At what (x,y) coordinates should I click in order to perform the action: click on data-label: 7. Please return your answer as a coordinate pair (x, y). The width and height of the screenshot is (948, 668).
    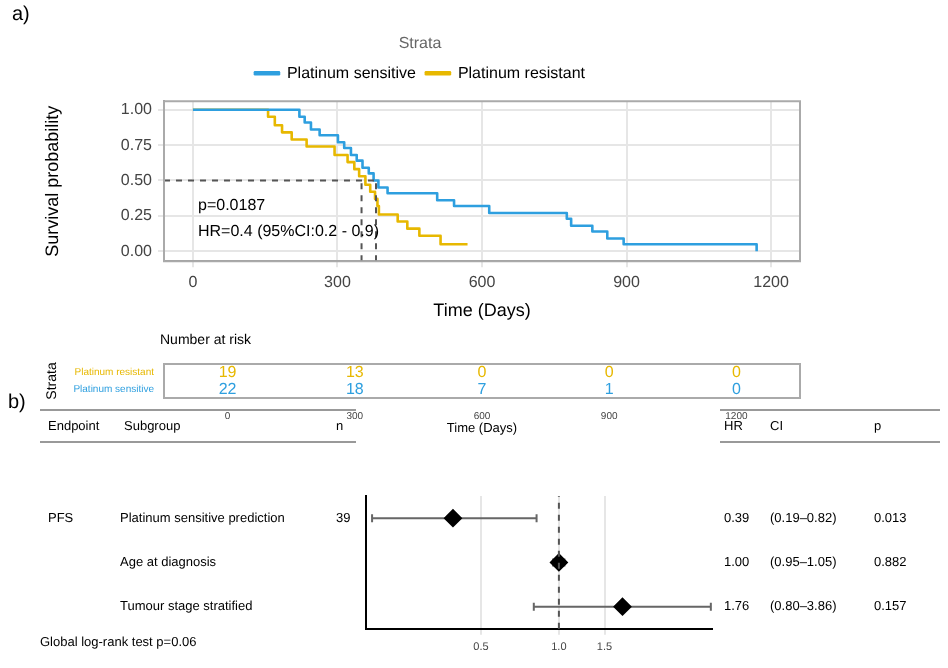
    Looking at the image, I should click on (482, 388).